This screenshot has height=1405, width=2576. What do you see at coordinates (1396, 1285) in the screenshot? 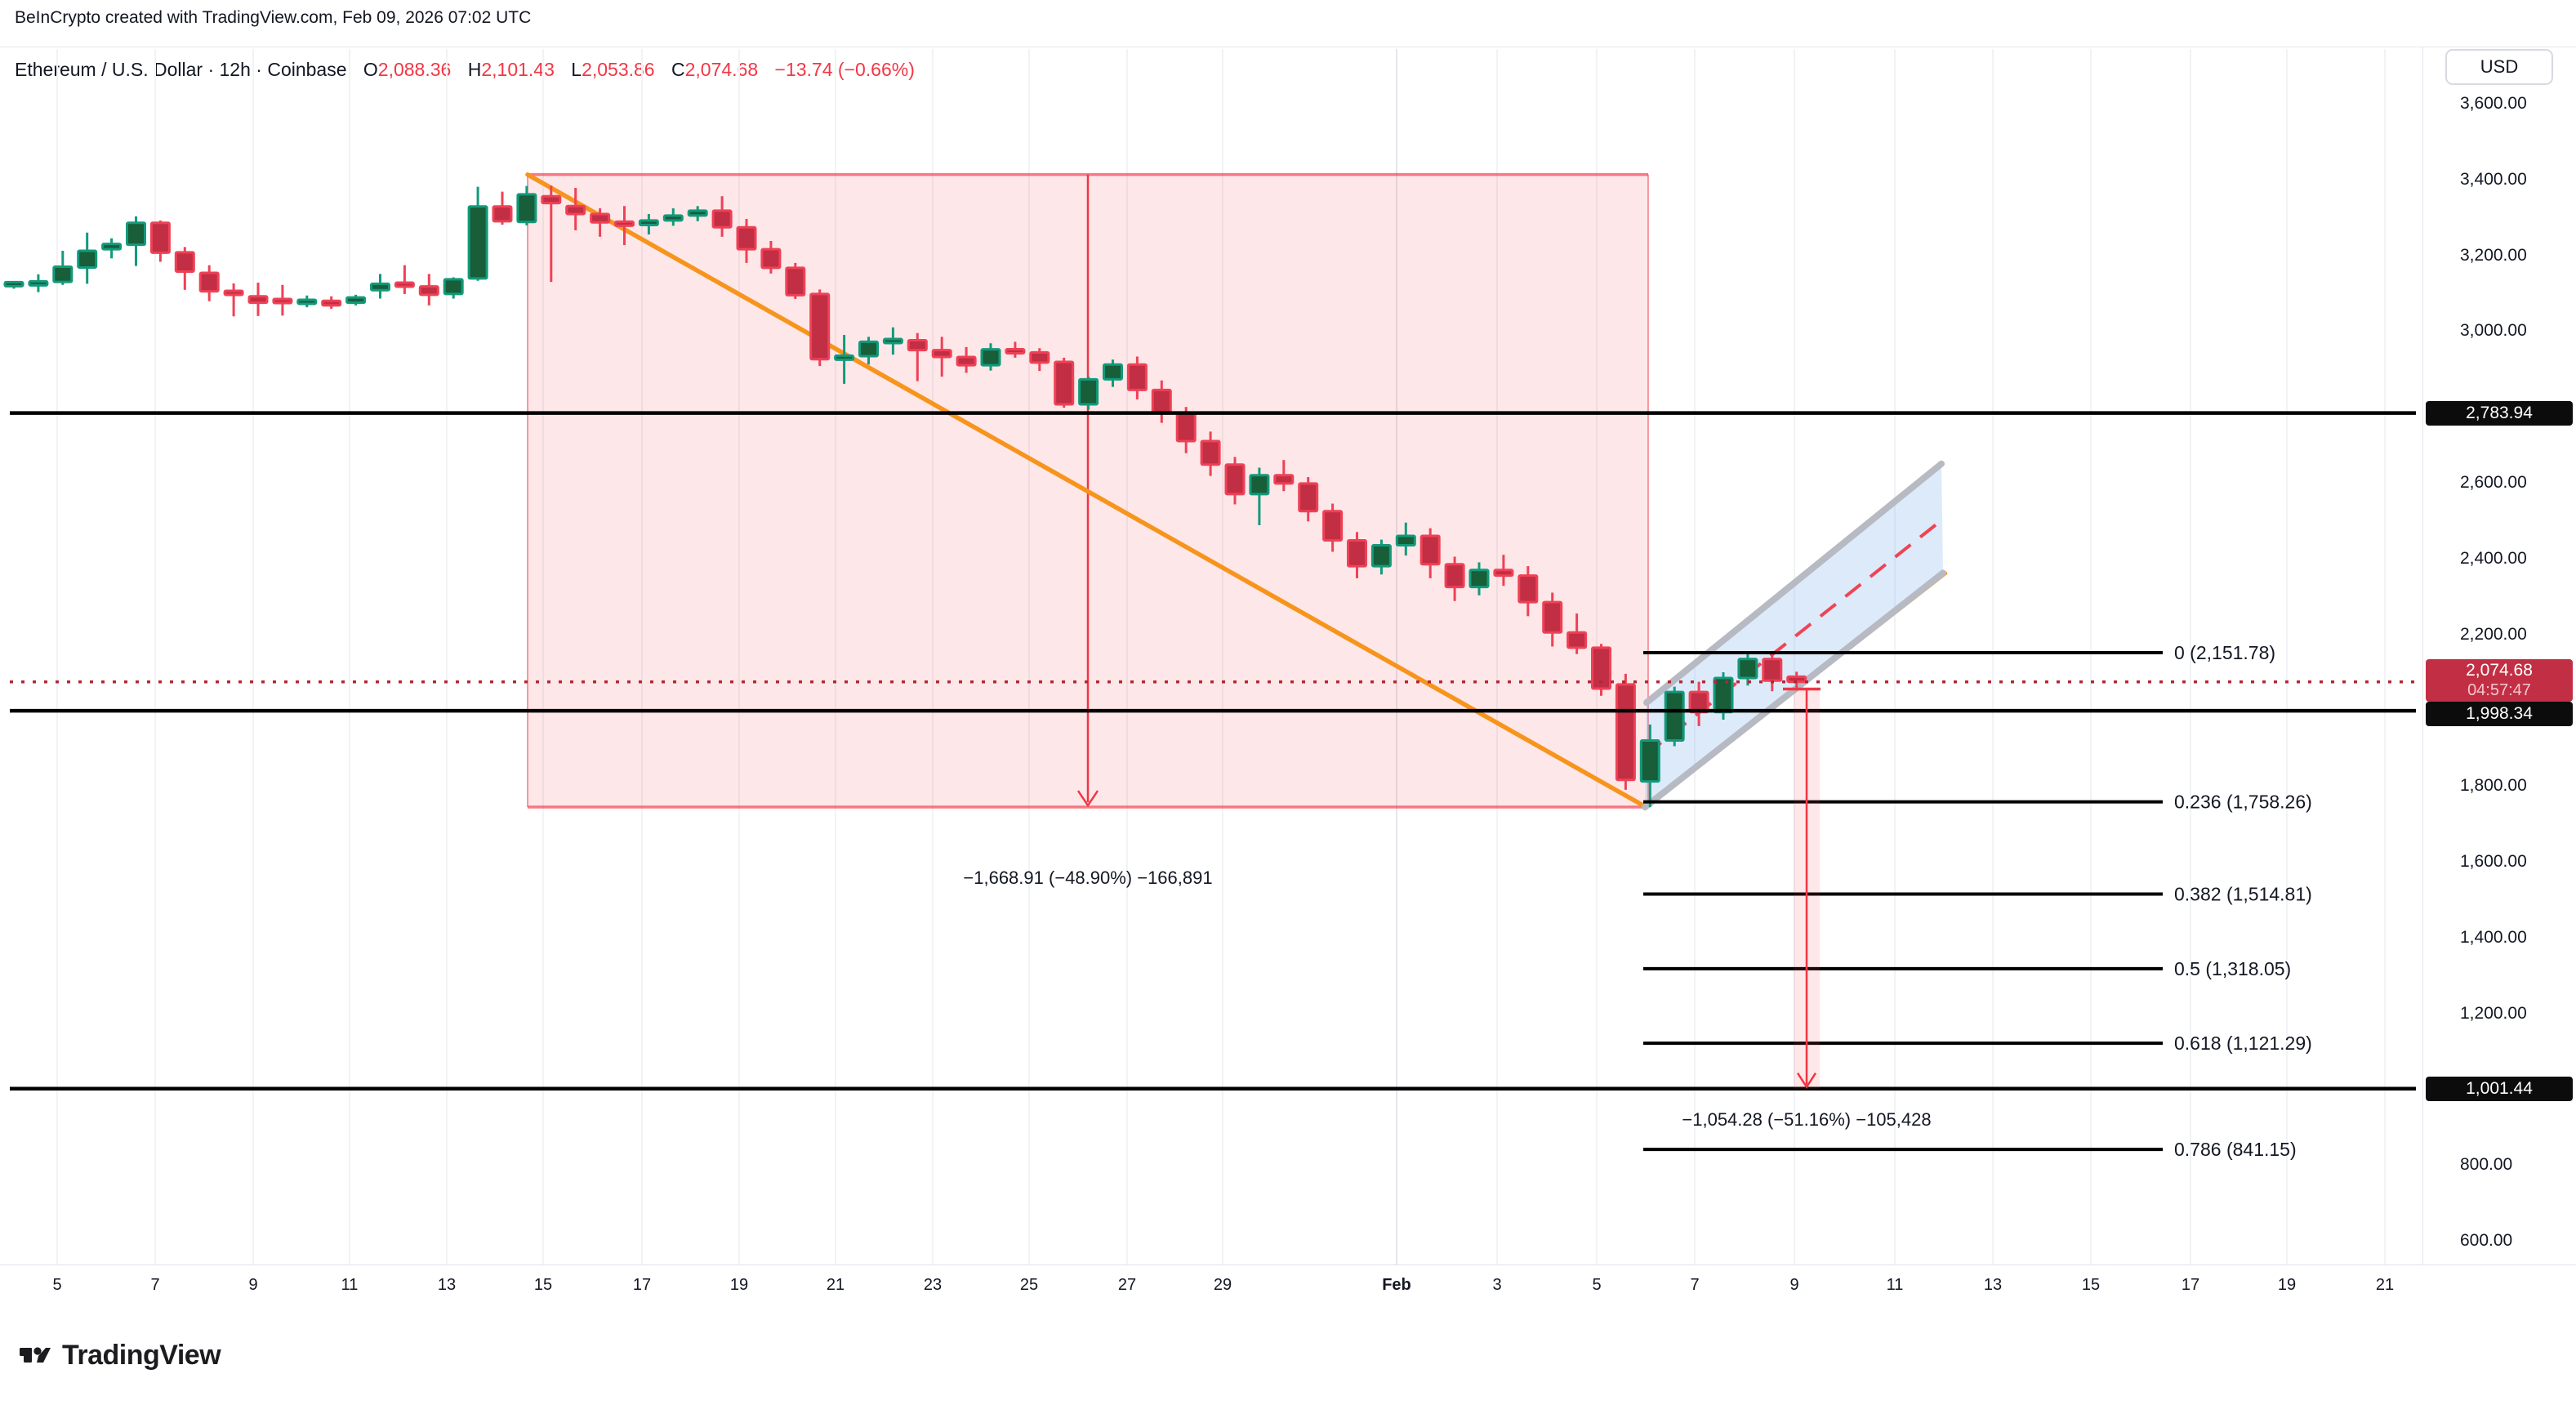
I see `time-tick-label: Feb` at bounding box center [1396, 1285].